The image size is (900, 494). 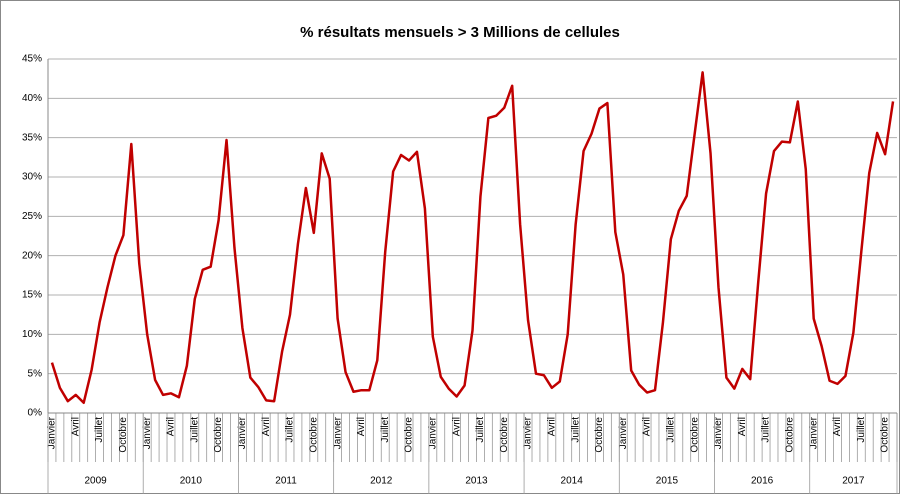 What do you see at coordinates (381, 481) in the screenshot?
I see `x-group-label: 2012` at bounding box center [381, 481].